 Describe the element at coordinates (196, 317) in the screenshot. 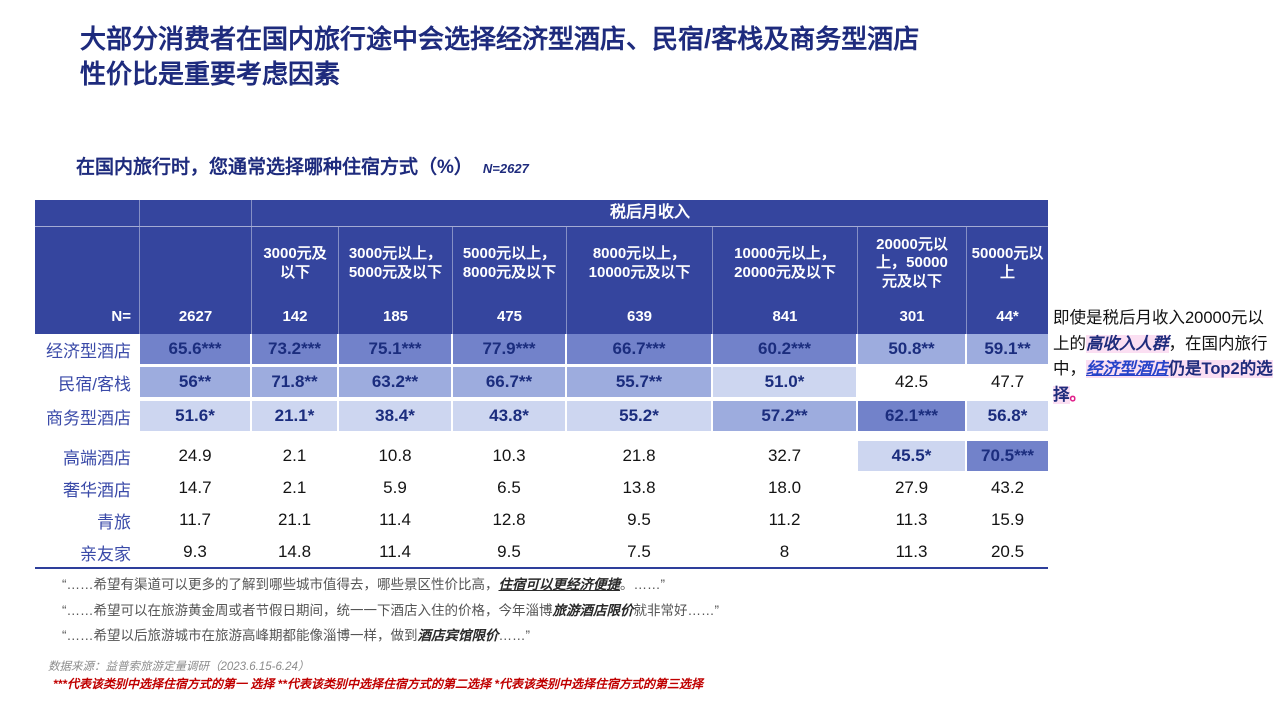

I see `n-value: 2627` at that location.